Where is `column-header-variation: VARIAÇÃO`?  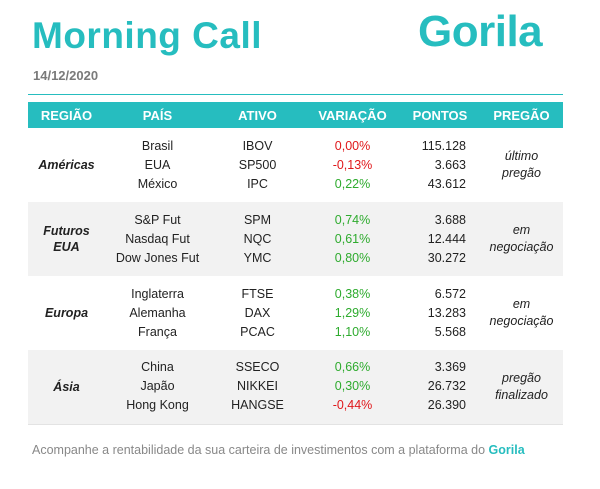 column-header-variation: VARIAÇÃO is located at coordinates (352, 115).